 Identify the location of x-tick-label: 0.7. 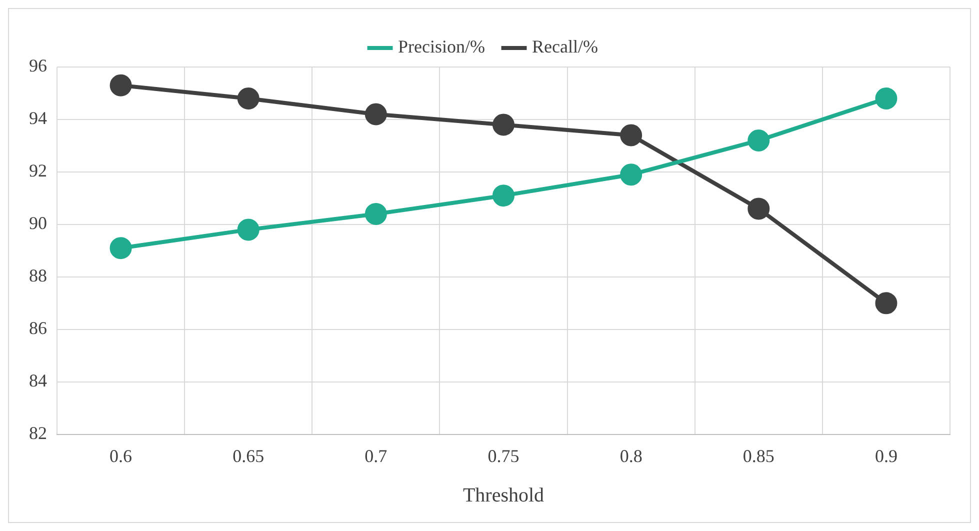
(376, 456).